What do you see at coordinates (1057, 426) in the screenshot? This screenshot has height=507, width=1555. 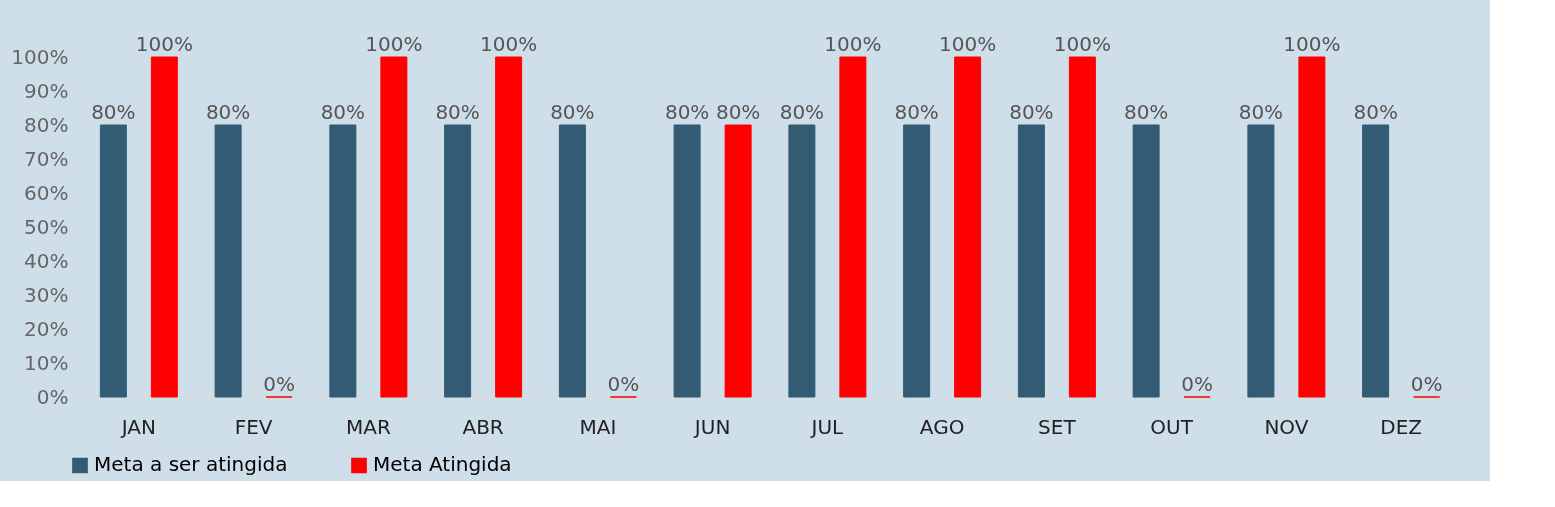 I see `x-tick-label: SET` at bounding box center [1057, 426].